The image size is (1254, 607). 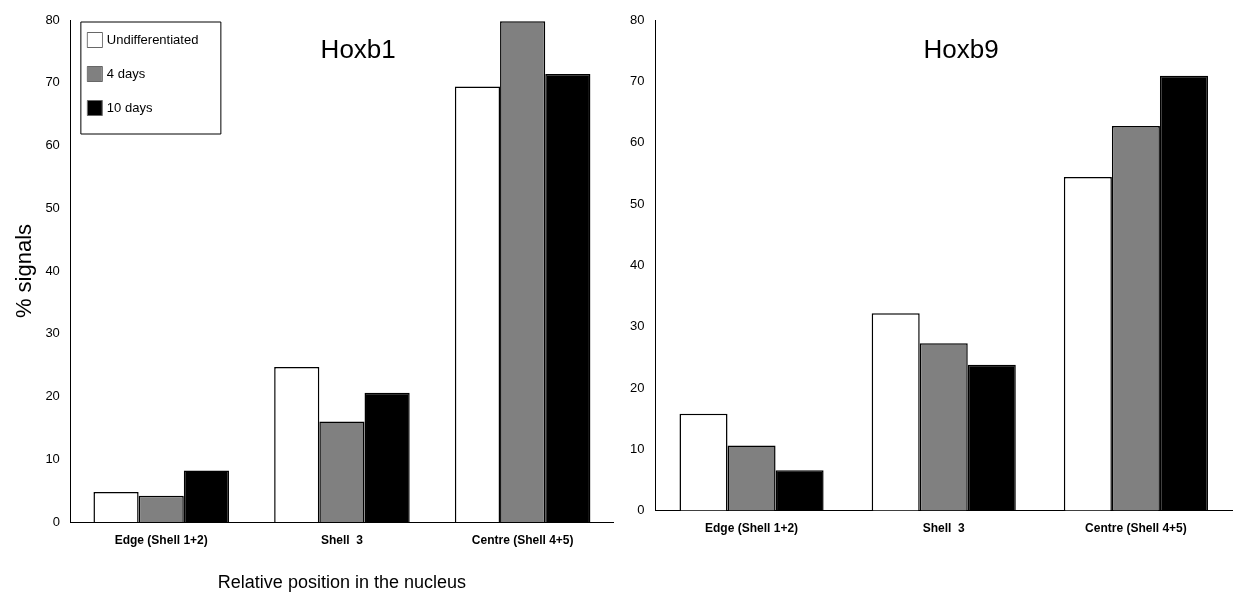 What do you see at coordinates (342, 582) in the screenshot?
I see `x-axis-title: Relative position in the nucleus` at bounding box center [342, 582].